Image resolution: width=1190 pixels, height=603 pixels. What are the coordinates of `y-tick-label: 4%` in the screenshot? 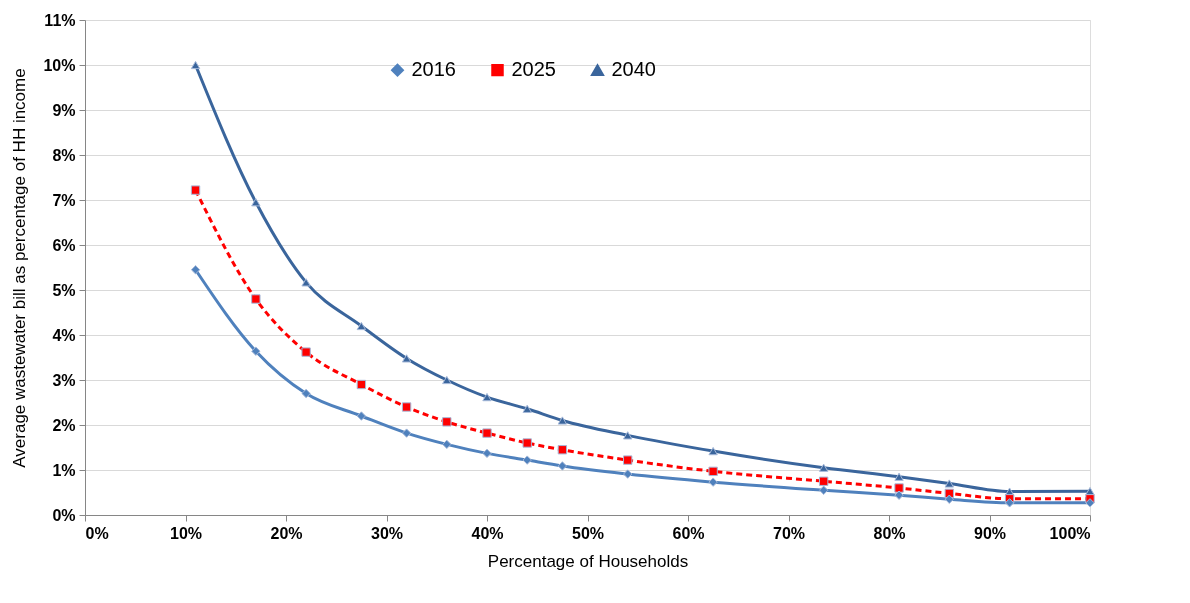 It's located at (64, 335).